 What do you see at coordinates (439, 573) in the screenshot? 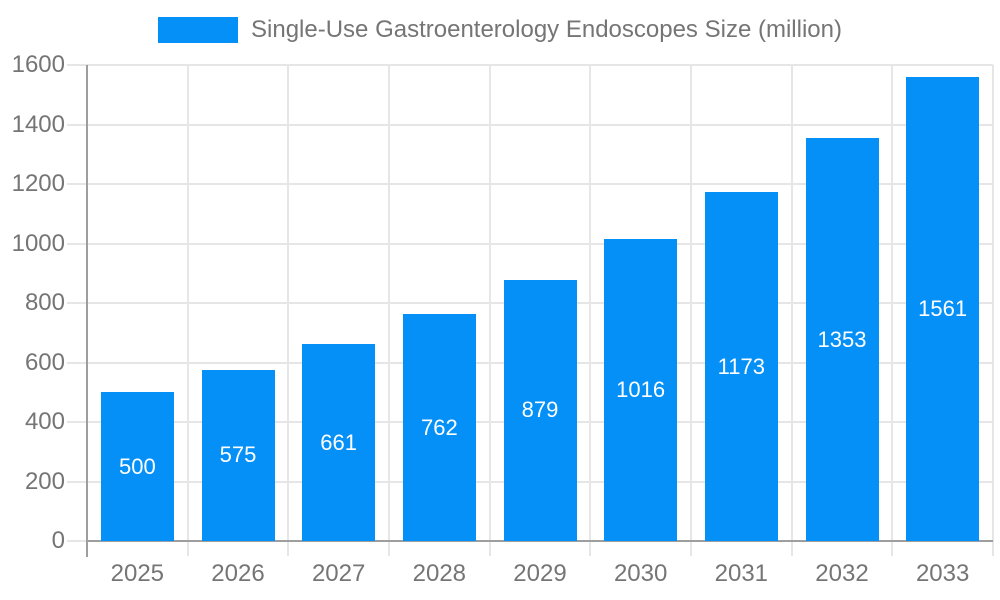
I see `x-tick-label-2028: 2028` at bounding box center [439, 573].